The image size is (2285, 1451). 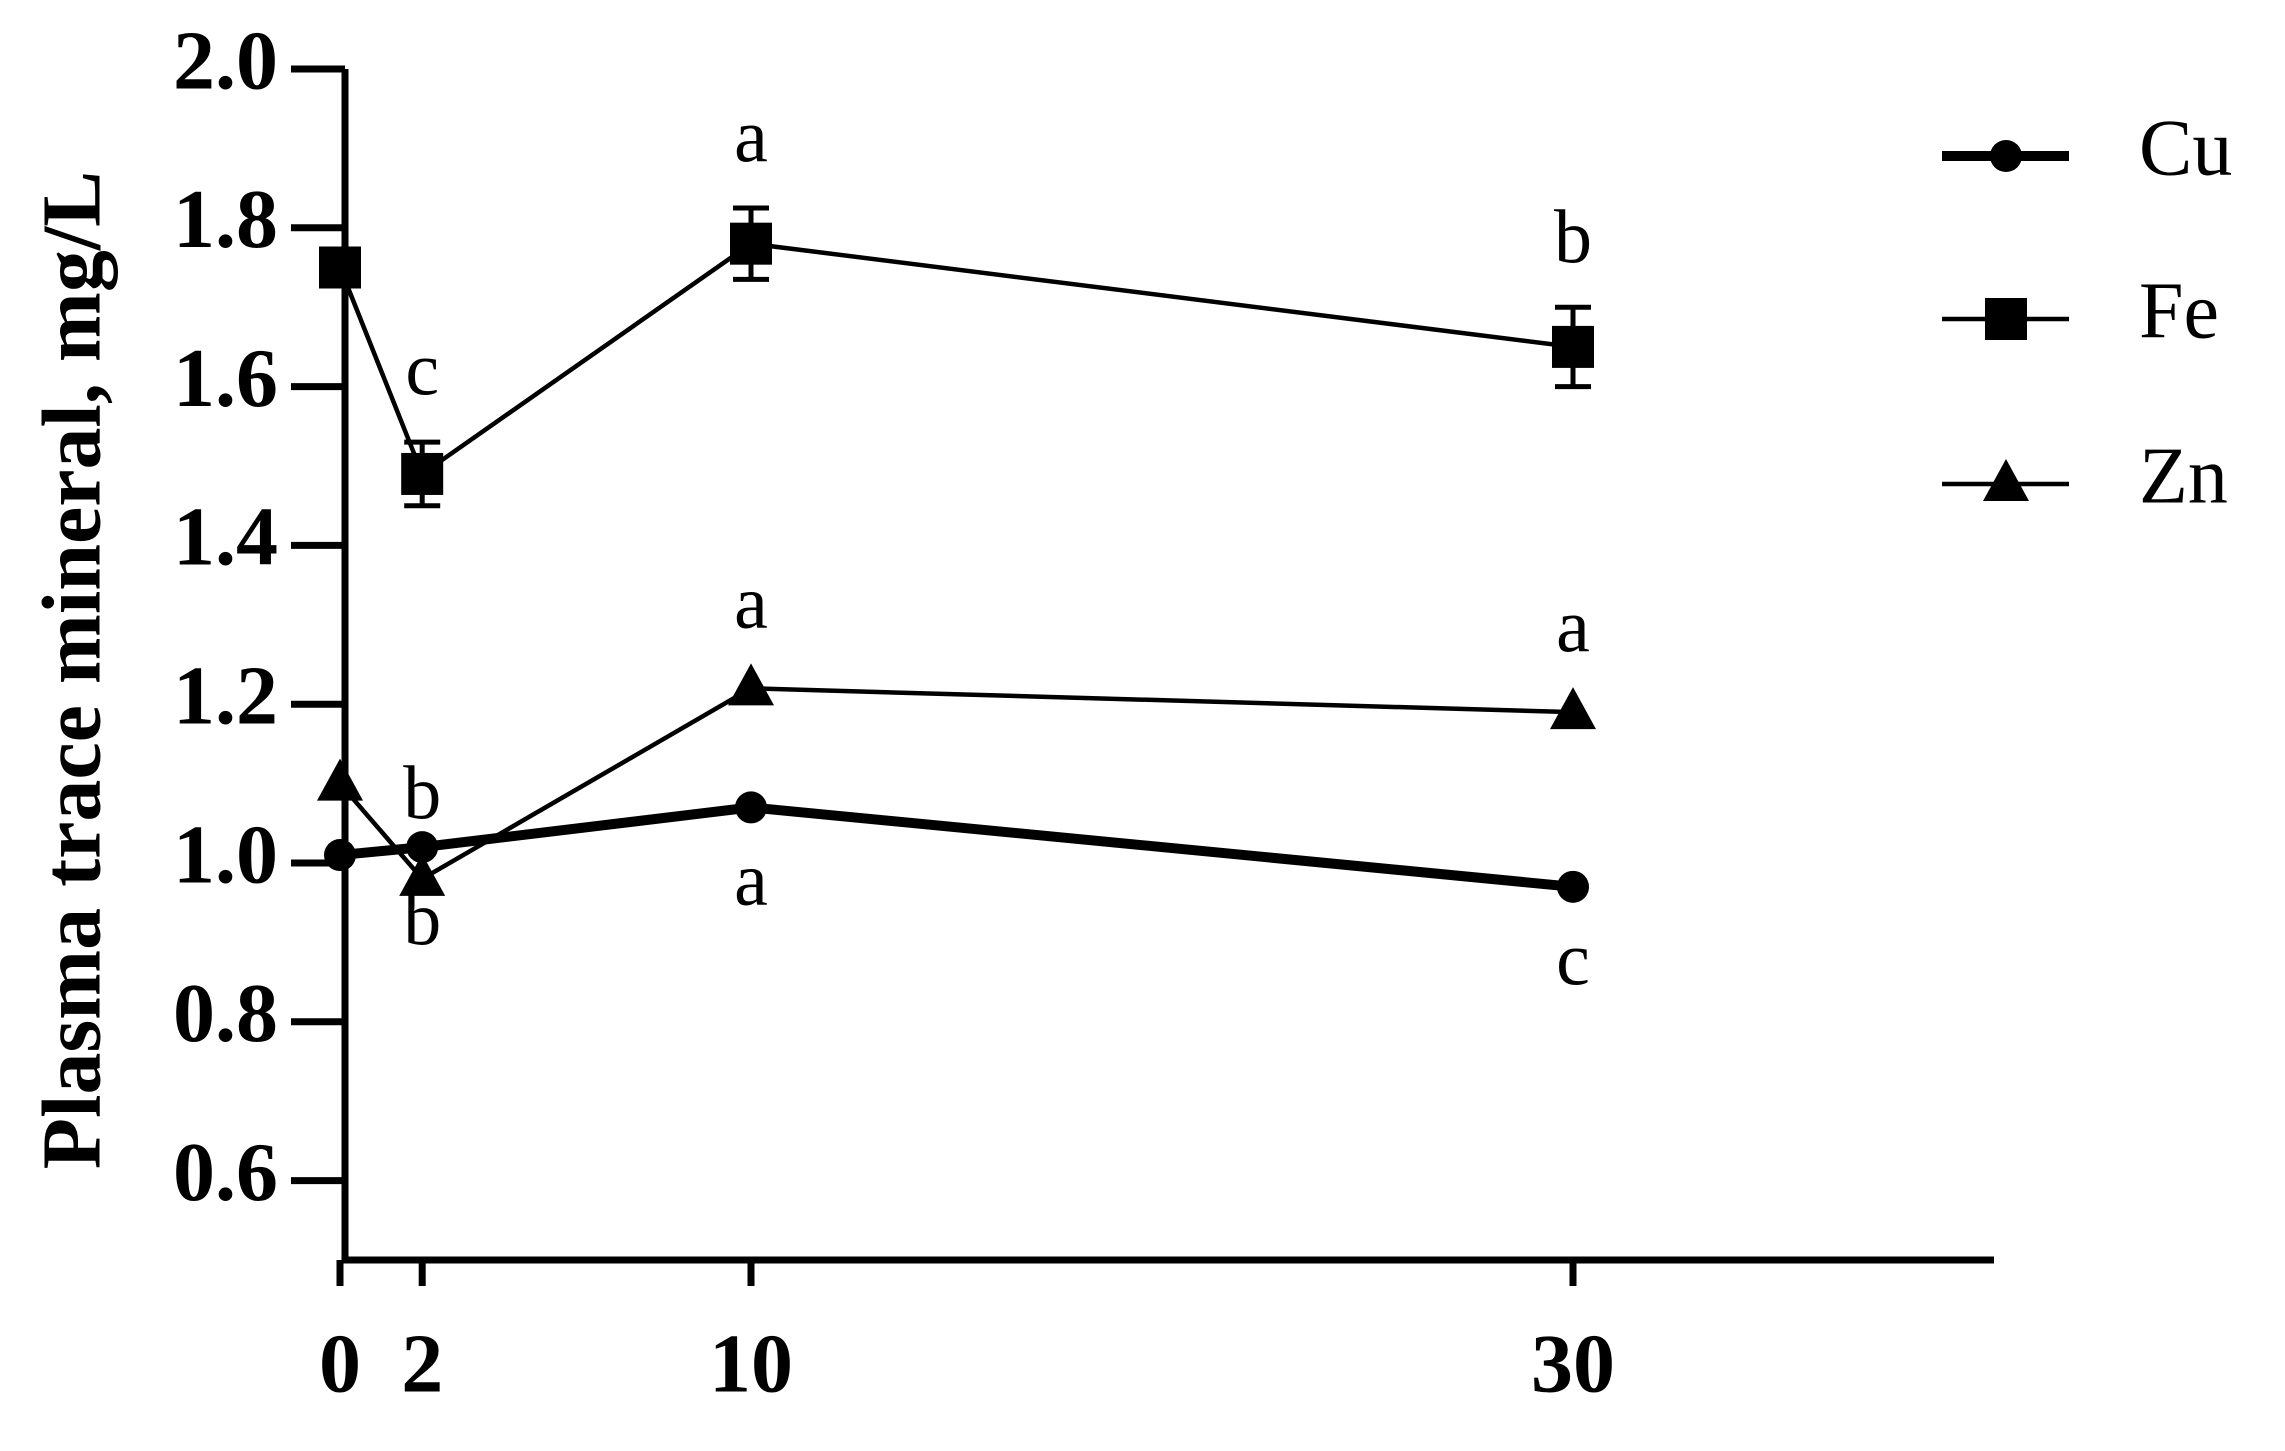 What do you see at coordinates (225, 1013) in the screenshot?
I see `y-tick-label: 0.8` at bounding box center [225, 1013].